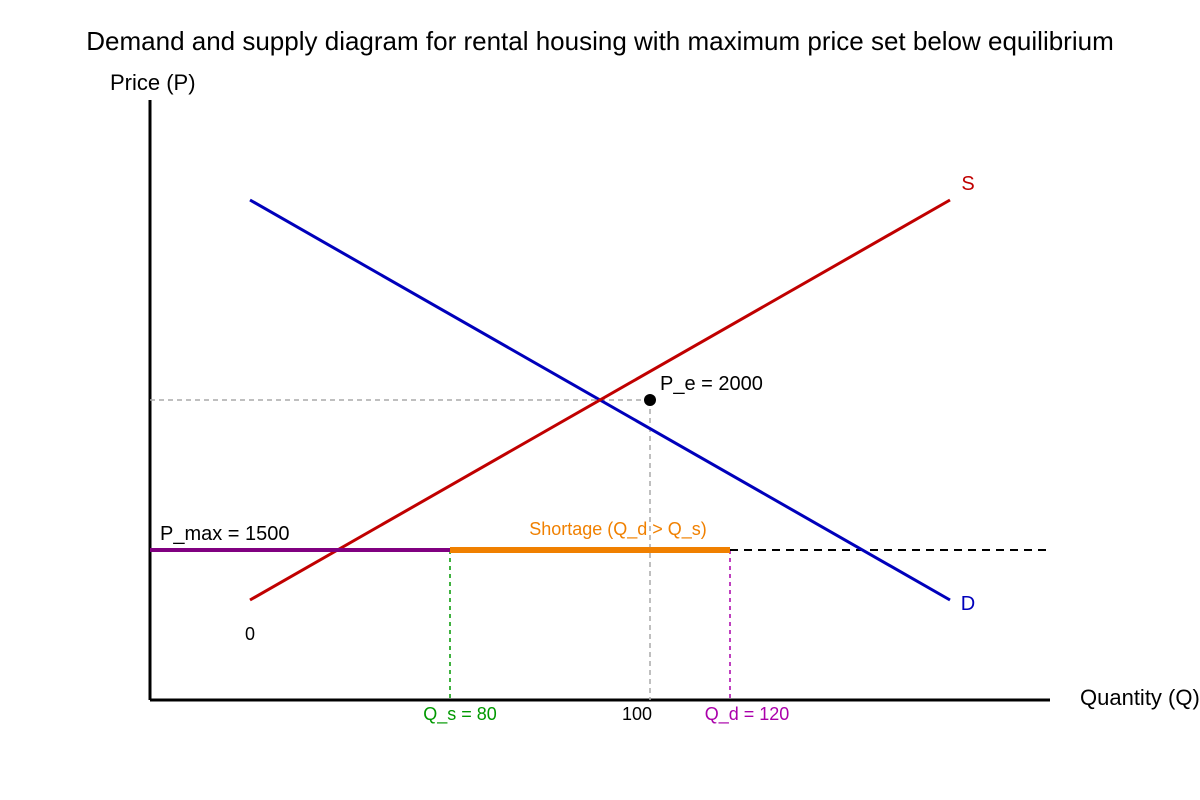 Image resolution: width=1200 pixels, height=800 pixels. Describe the element at coordinates (650, 400) in the screenshot. I see `equilibrium-point` at that location.